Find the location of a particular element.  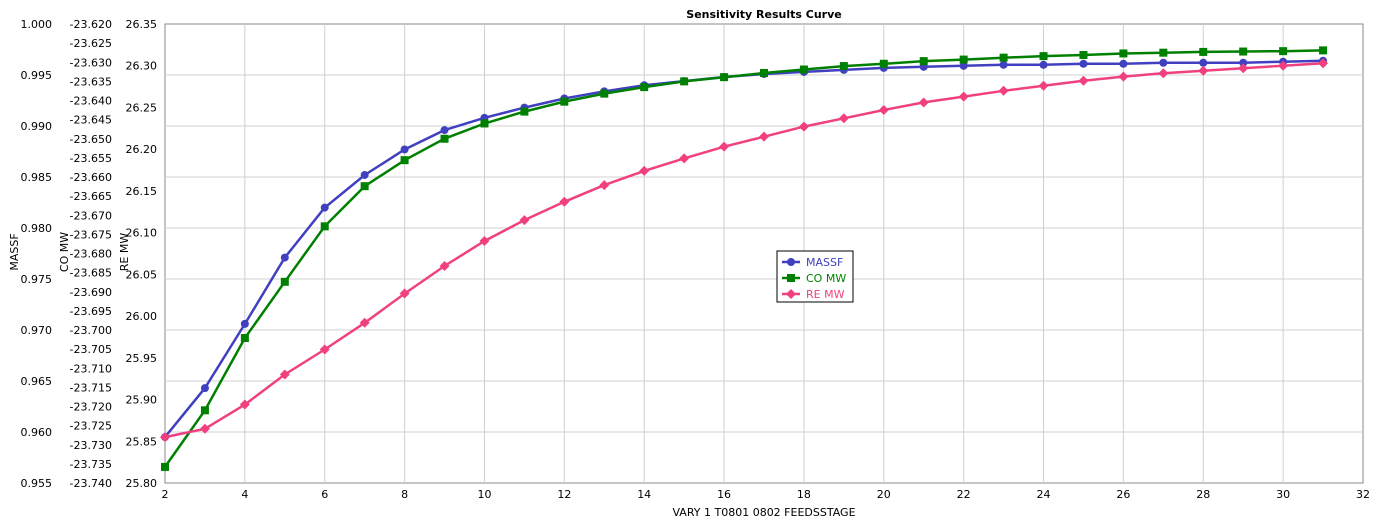

y-tick-label: 0.970 is located at coordinates (37, 330).